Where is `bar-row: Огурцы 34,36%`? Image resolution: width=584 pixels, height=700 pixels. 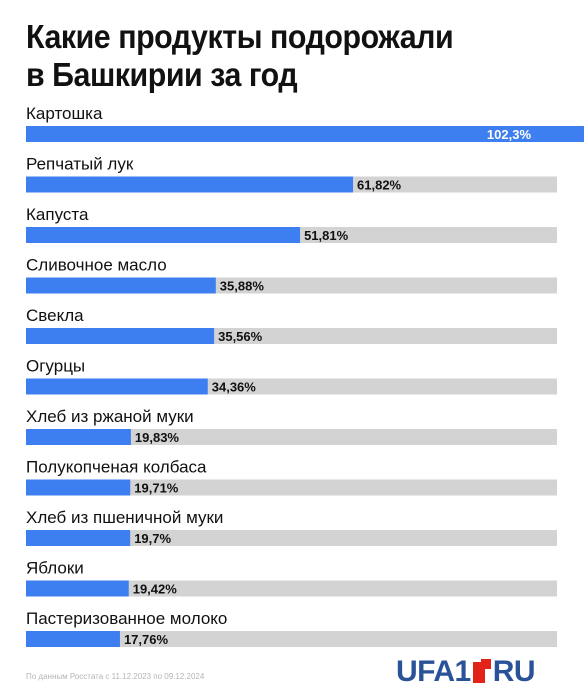
bar-row: Огурцы 34,36% is located at coordinates (291, 376).